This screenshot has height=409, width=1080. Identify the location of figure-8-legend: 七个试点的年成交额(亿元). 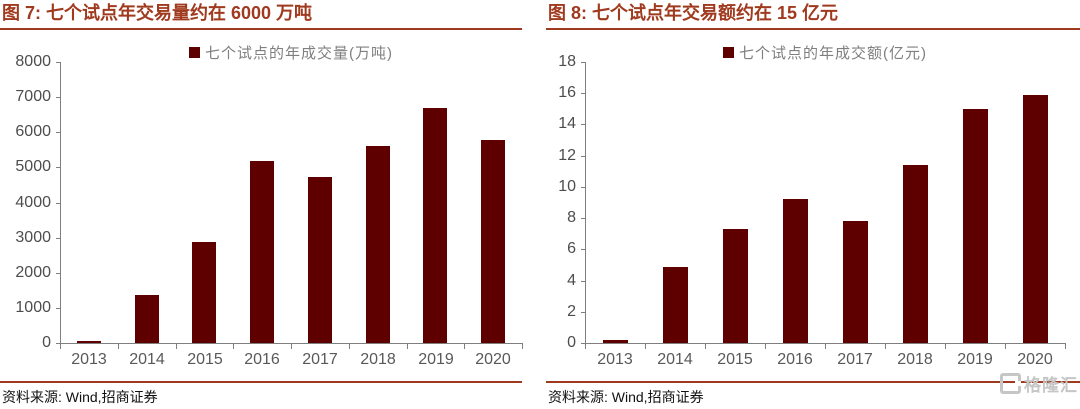
(825, 52).